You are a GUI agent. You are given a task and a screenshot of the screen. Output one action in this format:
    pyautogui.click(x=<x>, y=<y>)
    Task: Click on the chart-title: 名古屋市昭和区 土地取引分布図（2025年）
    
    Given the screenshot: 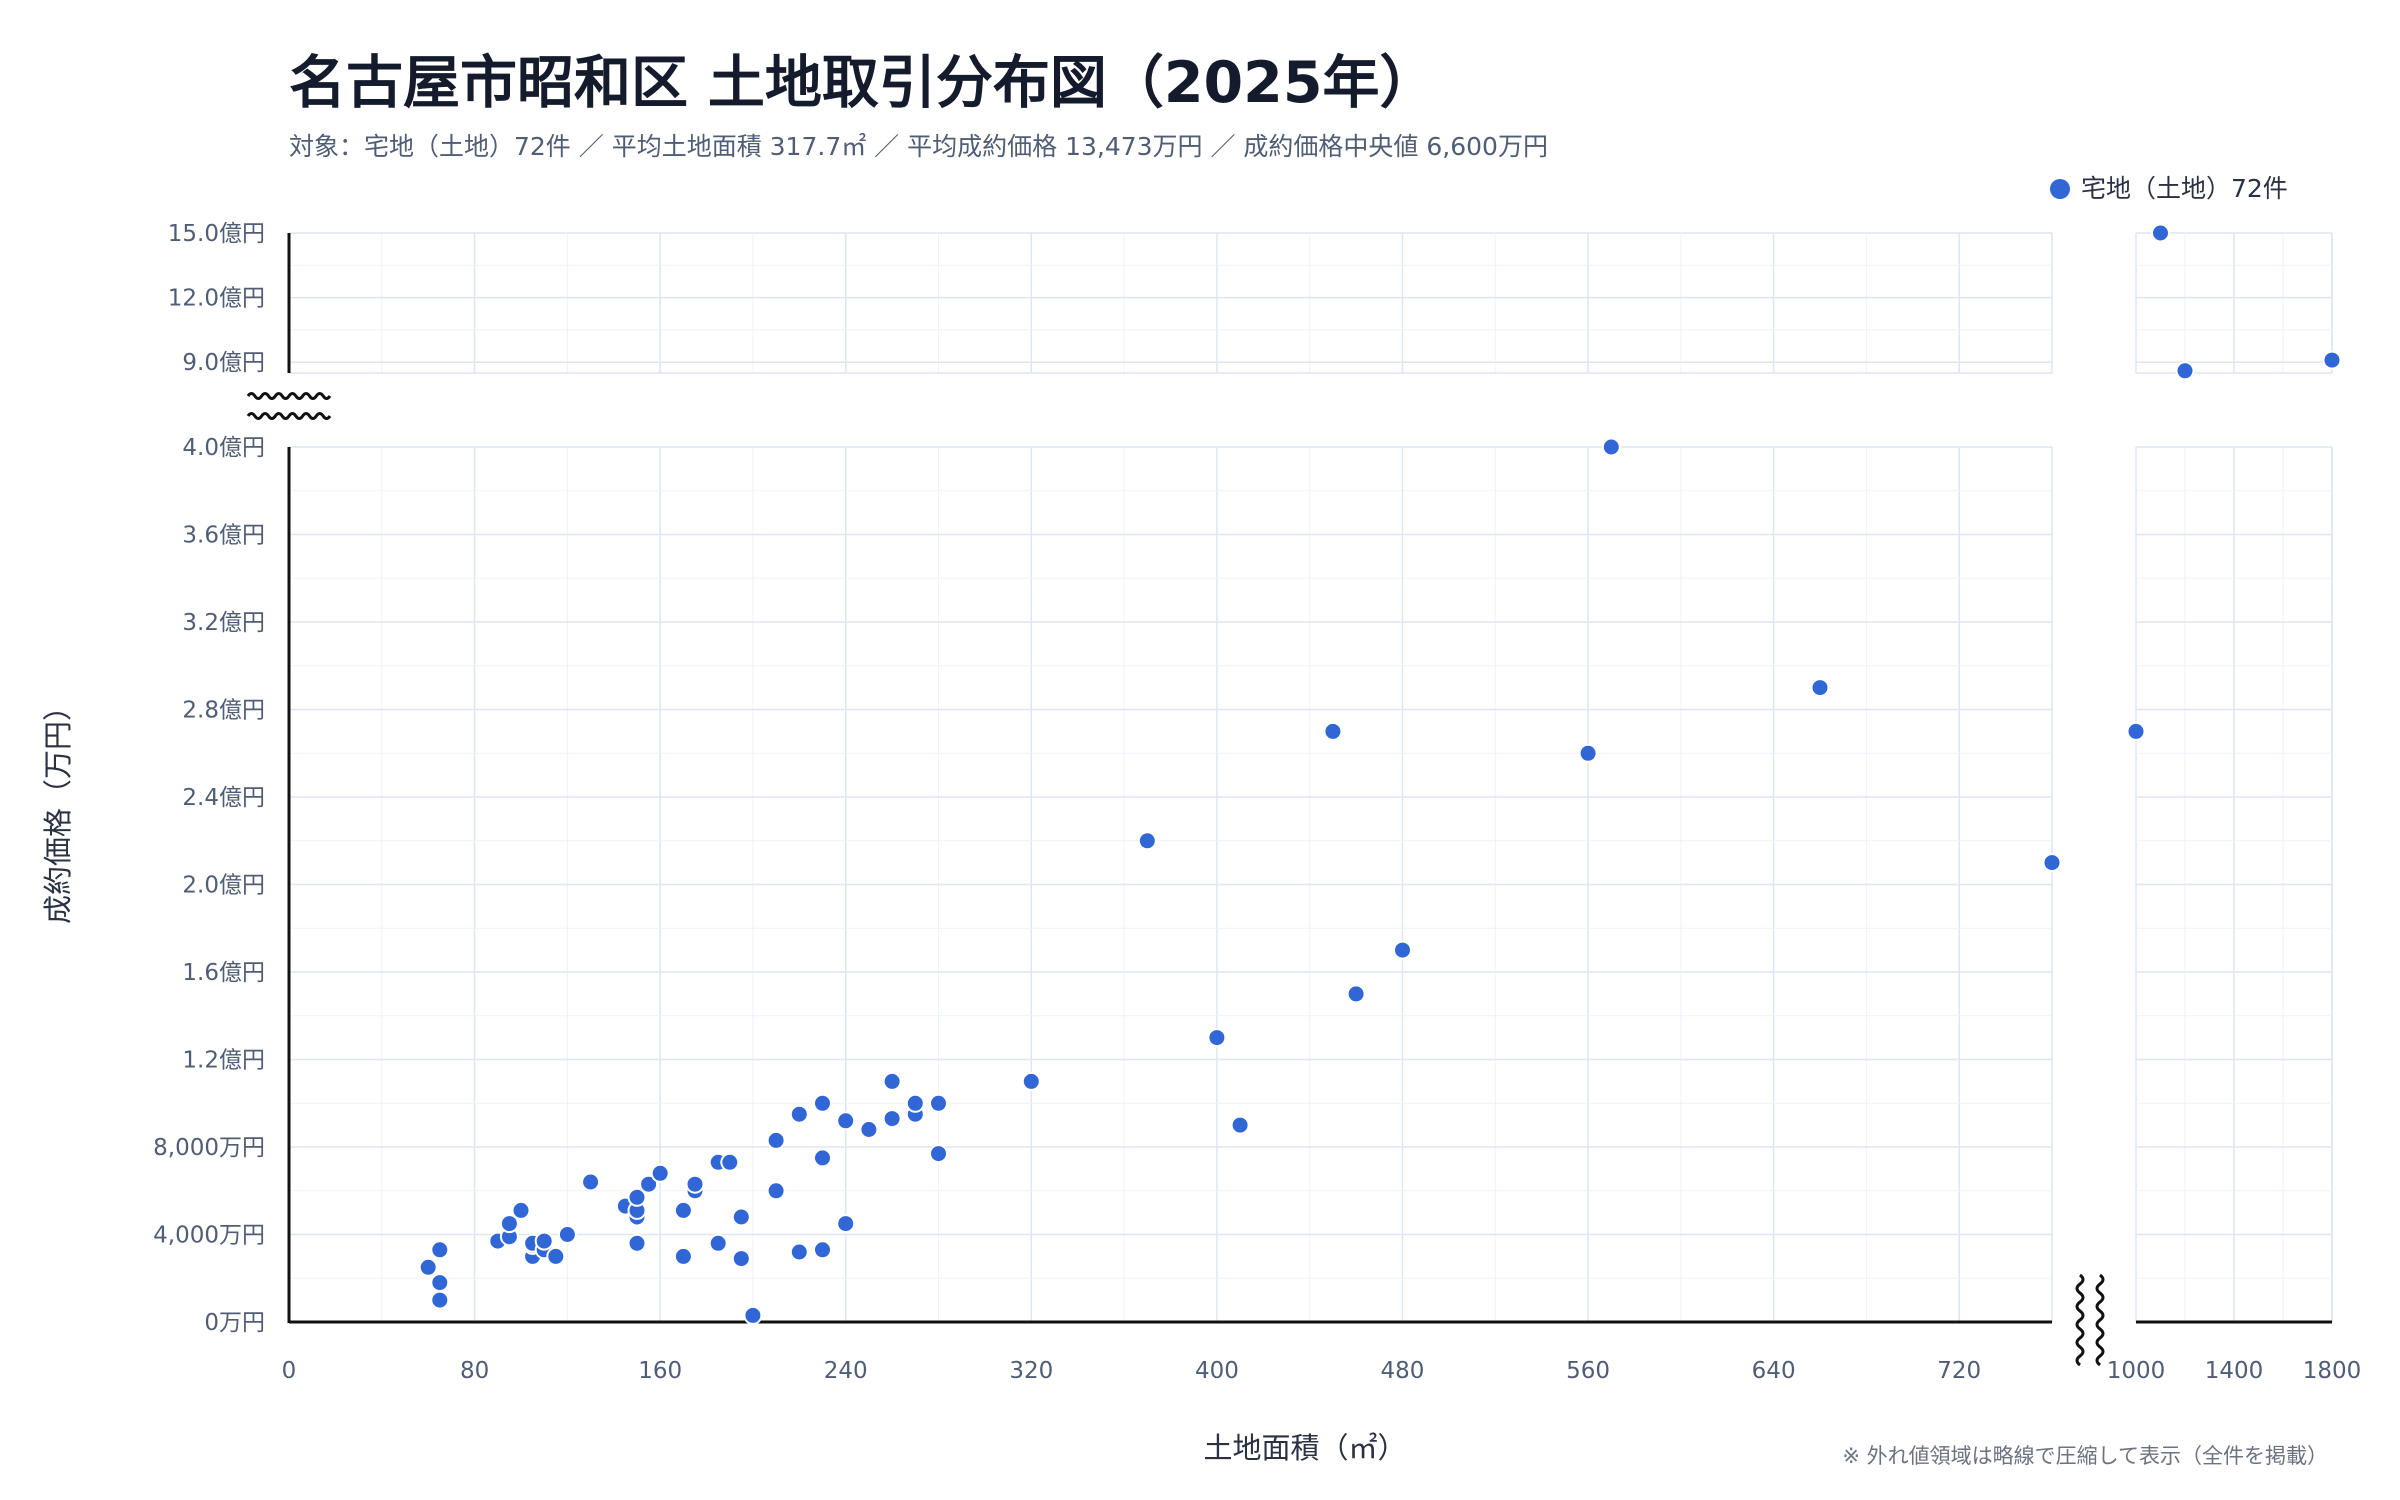 What is the action you would take?
    pyautogui.click(x=863, y=83)
    